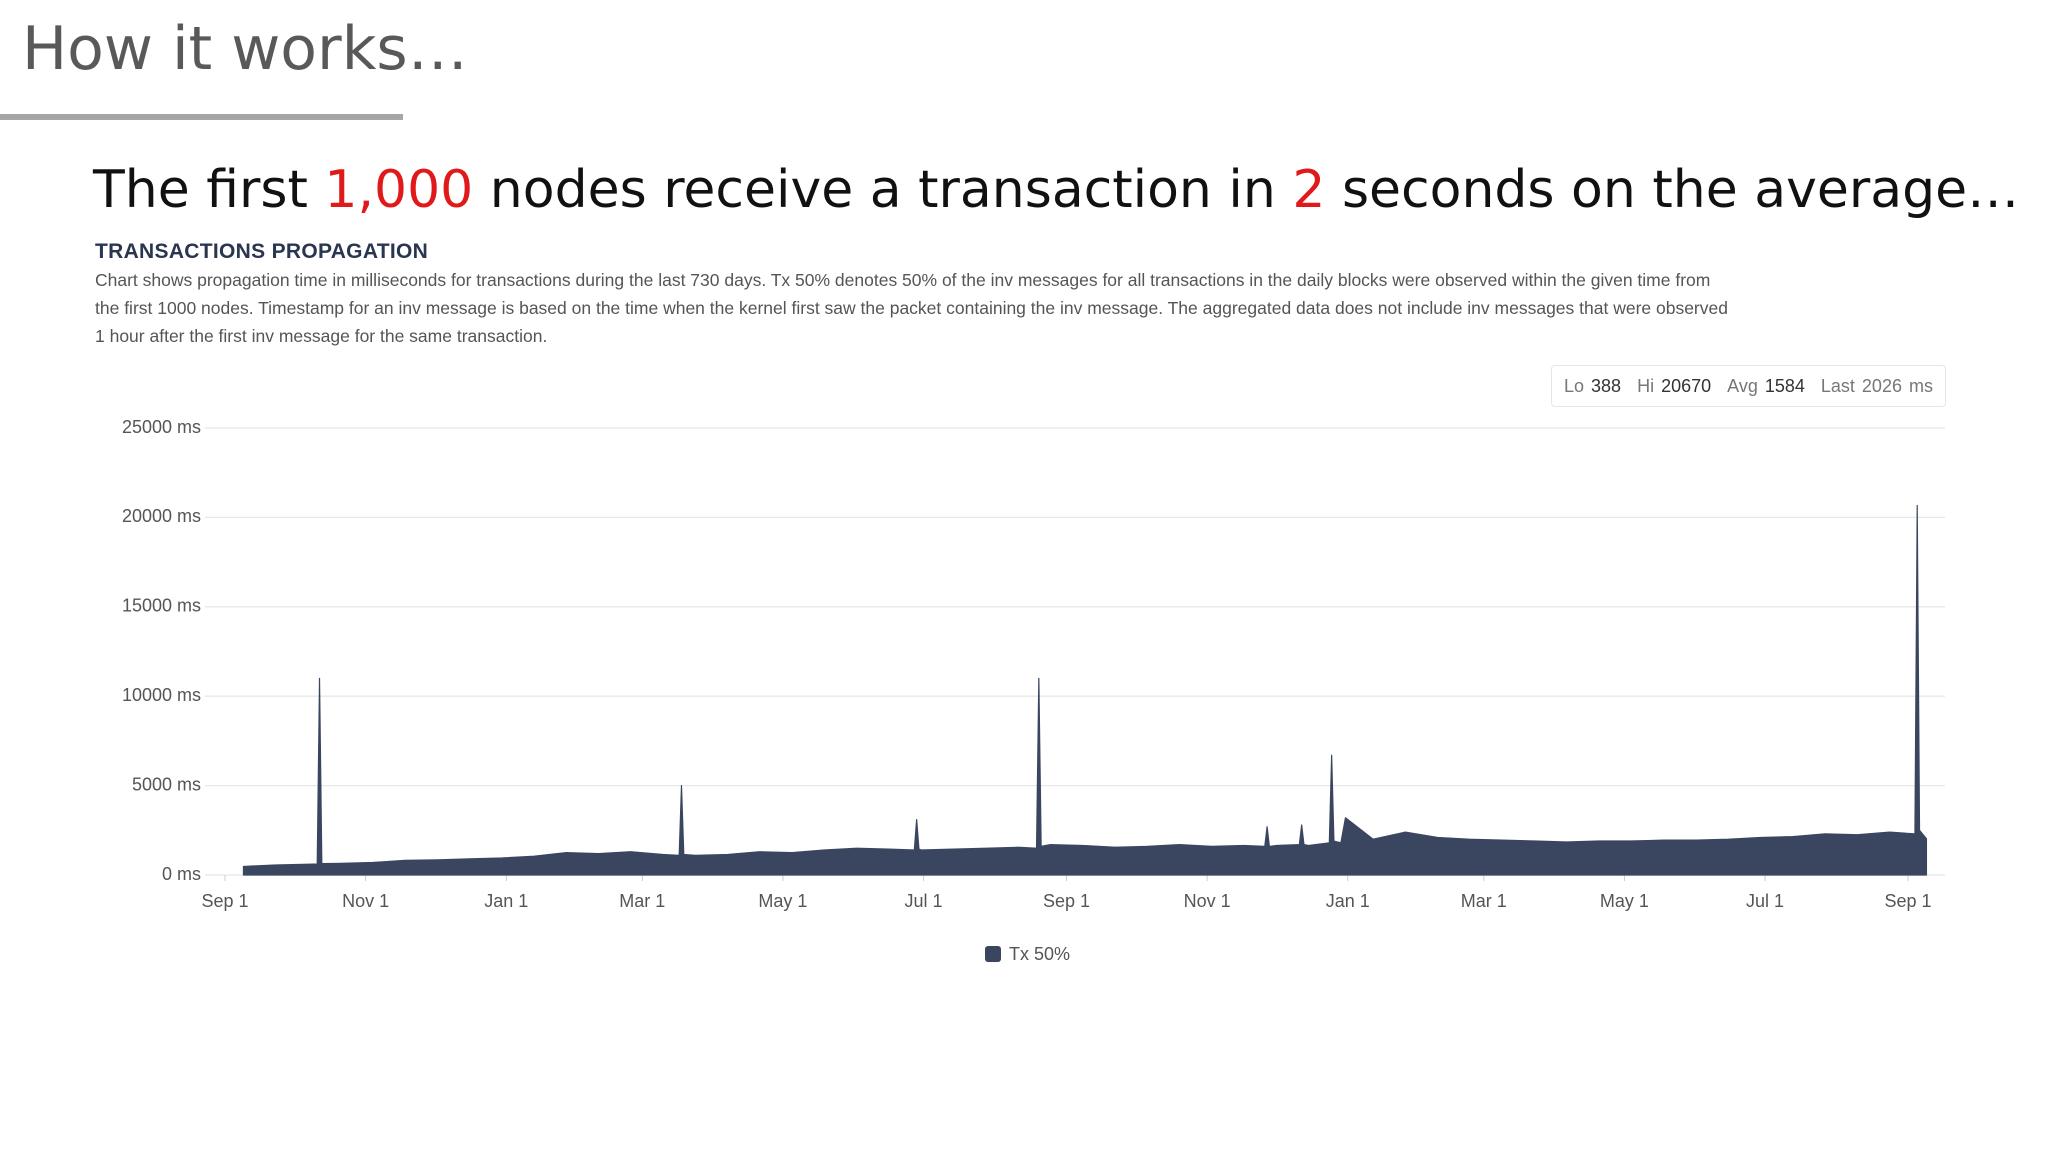  Describe the element at coordinates (161, 695) in the screenshot. I see `y-tick-label: 10000 ms` at that location.